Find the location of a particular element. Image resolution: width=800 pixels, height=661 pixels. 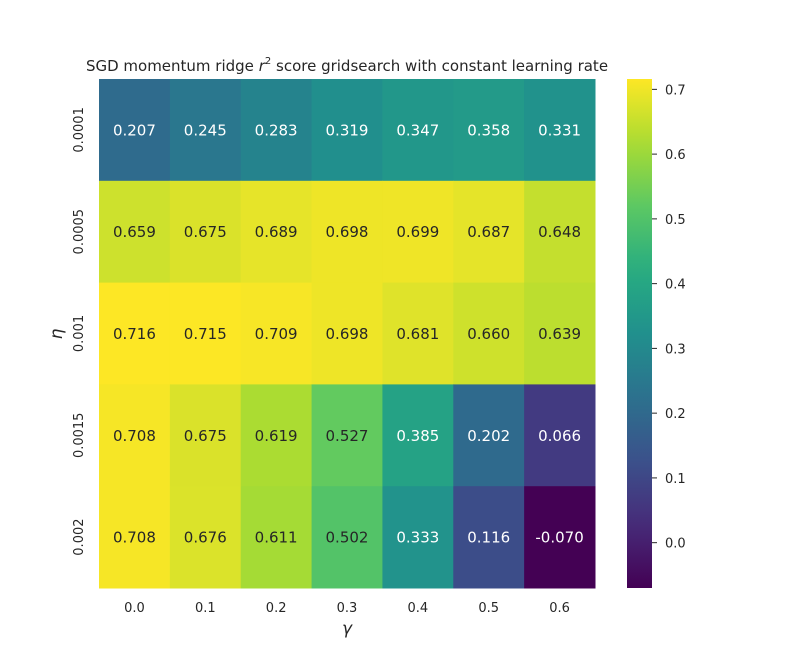

heatmap-cell-label: 0.699 is located at coordinates (417, 232).